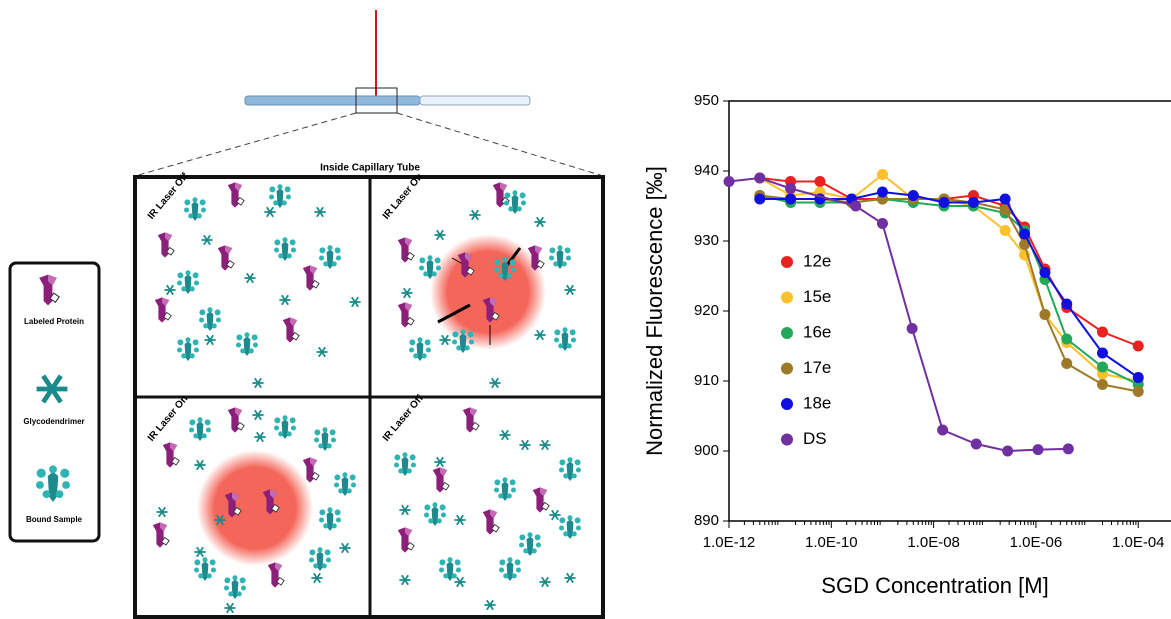  What do you see at coordinates (654, 311) in the screenshot?
I see `y-axis-label: Normalized Fluorescence [‰]` at bounding box center [654, 311].